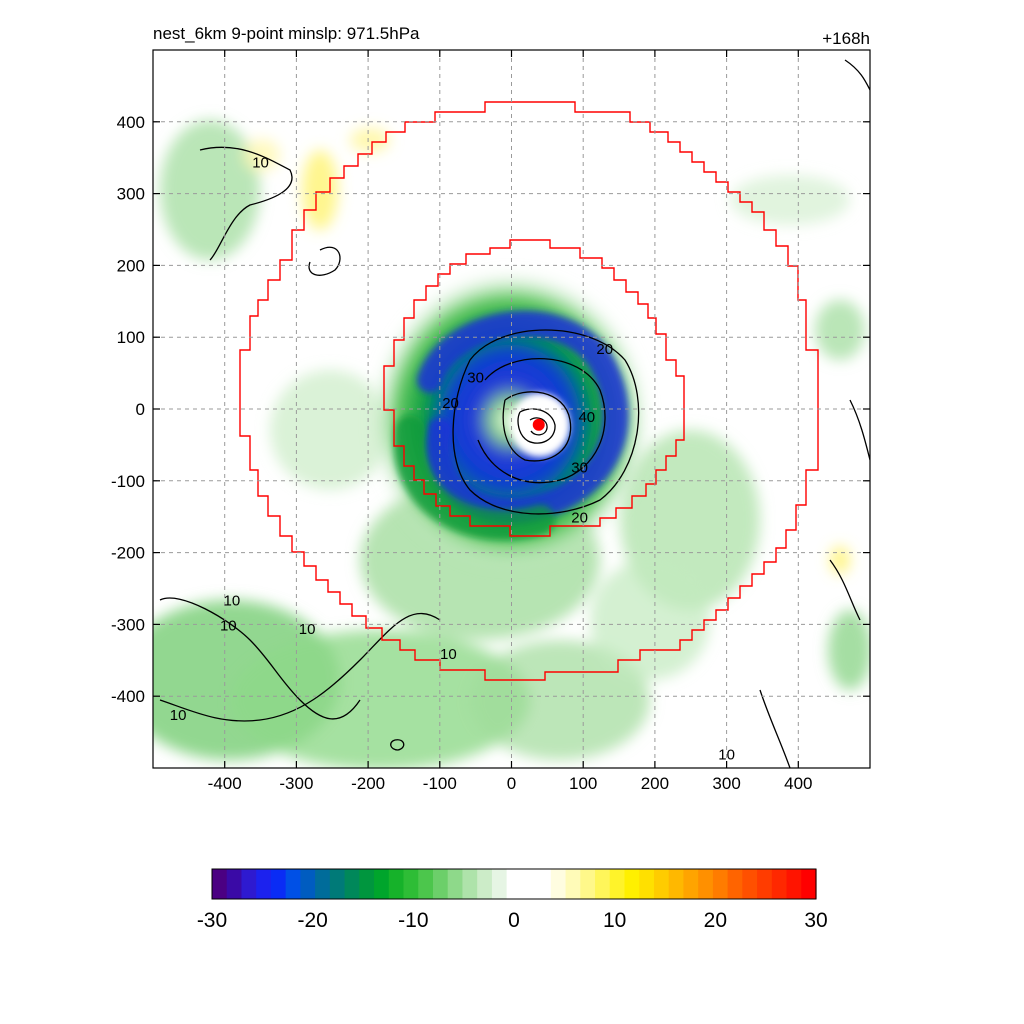  What do you see at coordinates (131, 337) in the screenshot?
I see `y-tick-label: 100` at bounding box center [131, 337].